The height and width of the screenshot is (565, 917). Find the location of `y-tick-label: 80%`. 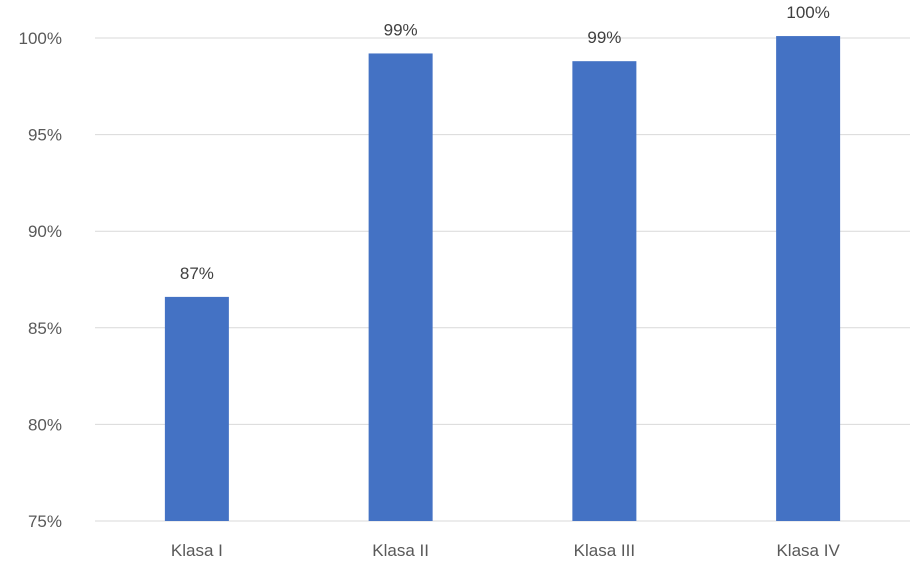

y-tick-label: 80% is located at coordinates (45, 424).